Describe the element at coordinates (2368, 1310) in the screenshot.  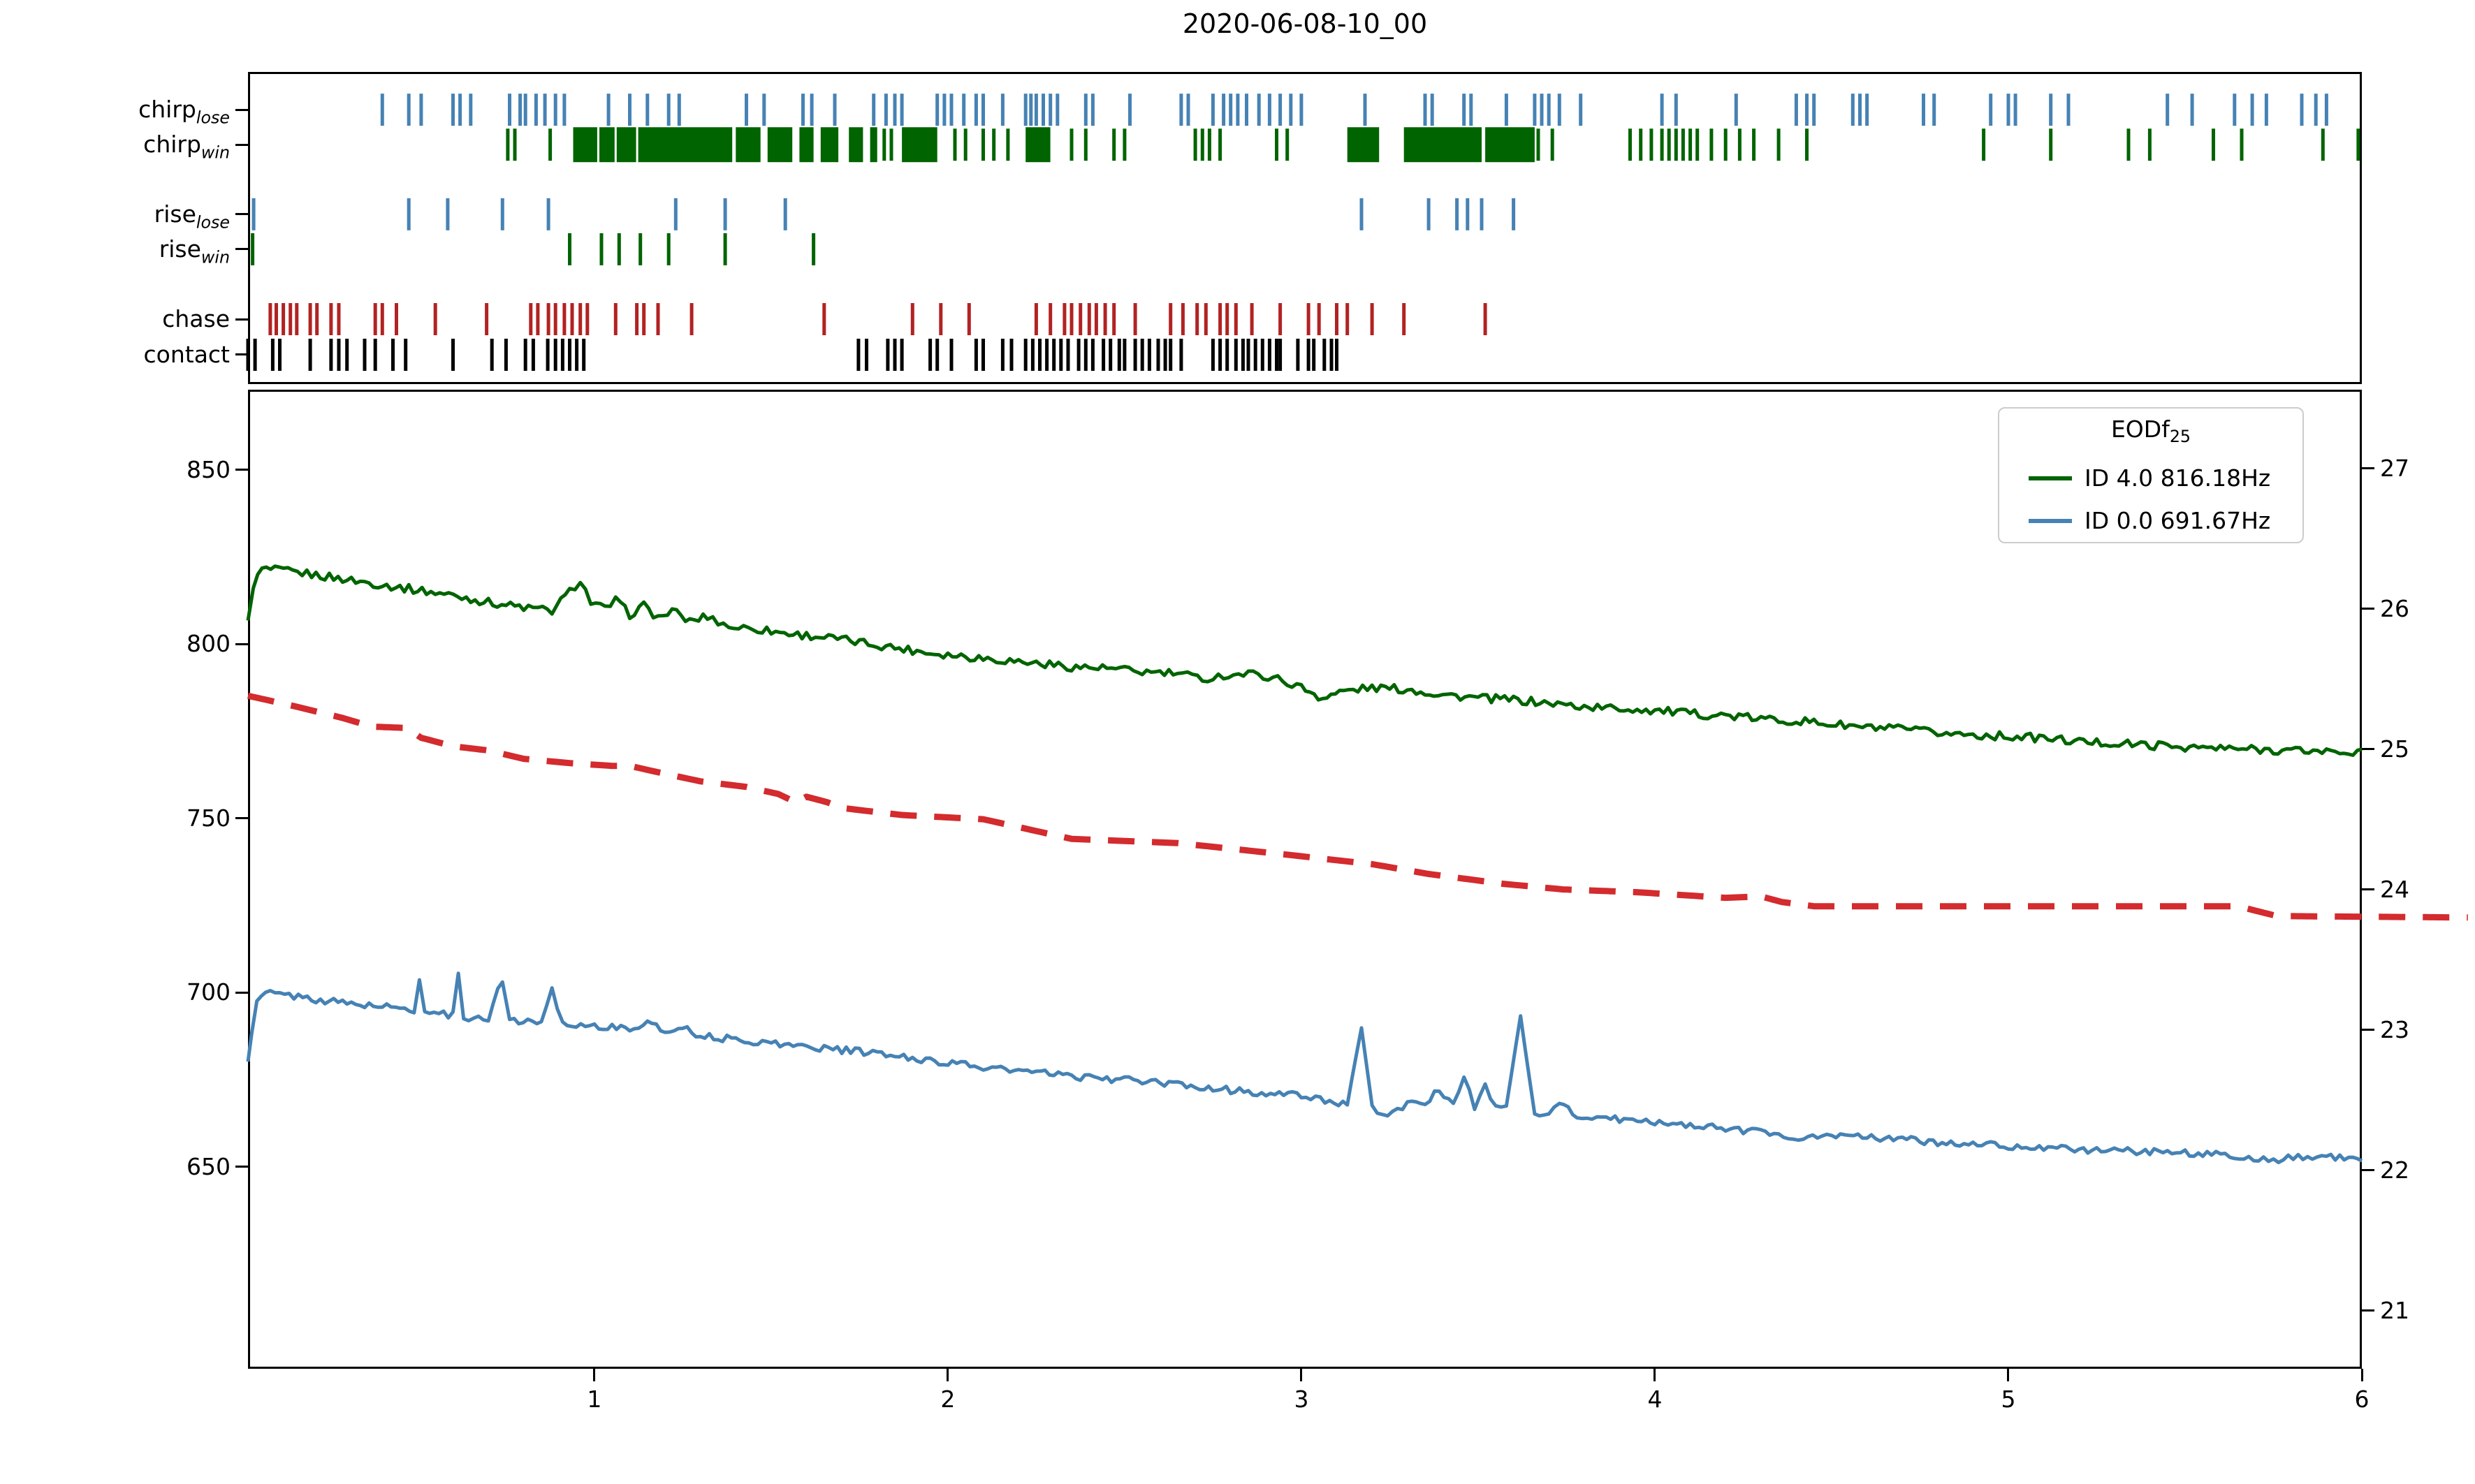
I see `right-y-tick` at that location.